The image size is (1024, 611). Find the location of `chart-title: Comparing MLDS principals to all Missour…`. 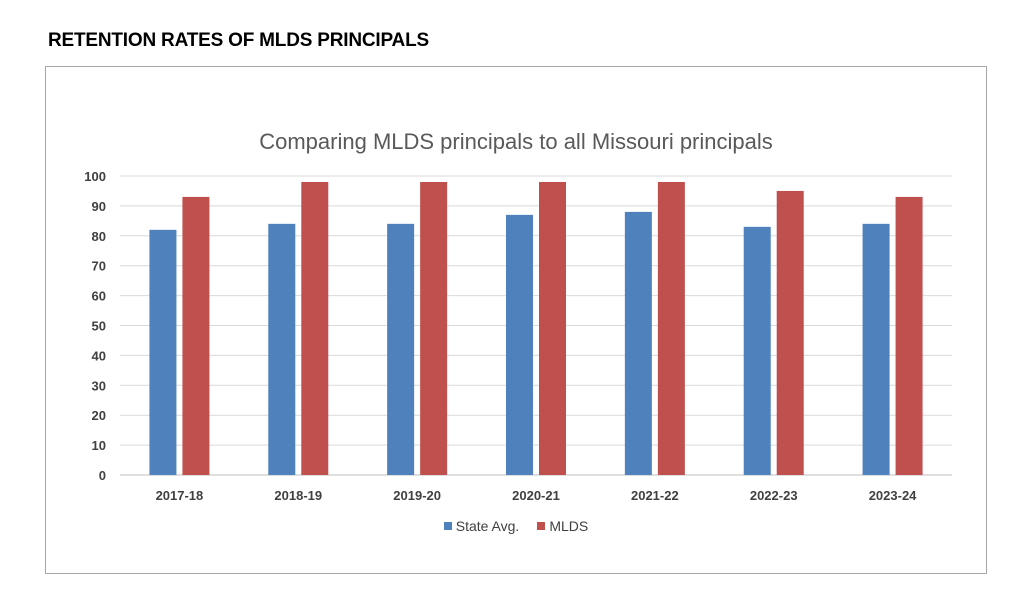

chart-title: Comparing MLDS principals to all Missour… is located at coordinates (516, 141).